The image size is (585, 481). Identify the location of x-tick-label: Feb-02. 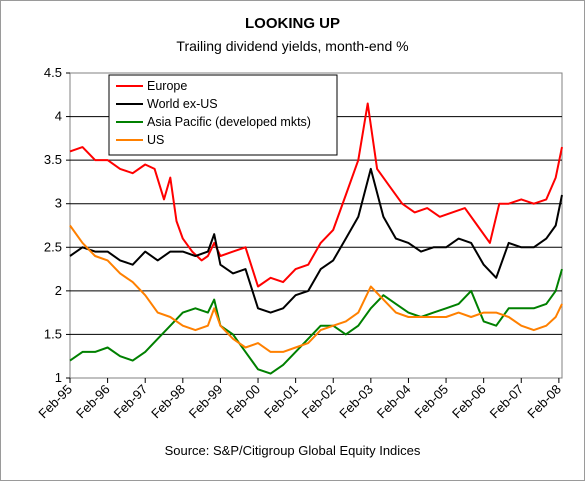
(319, 402).